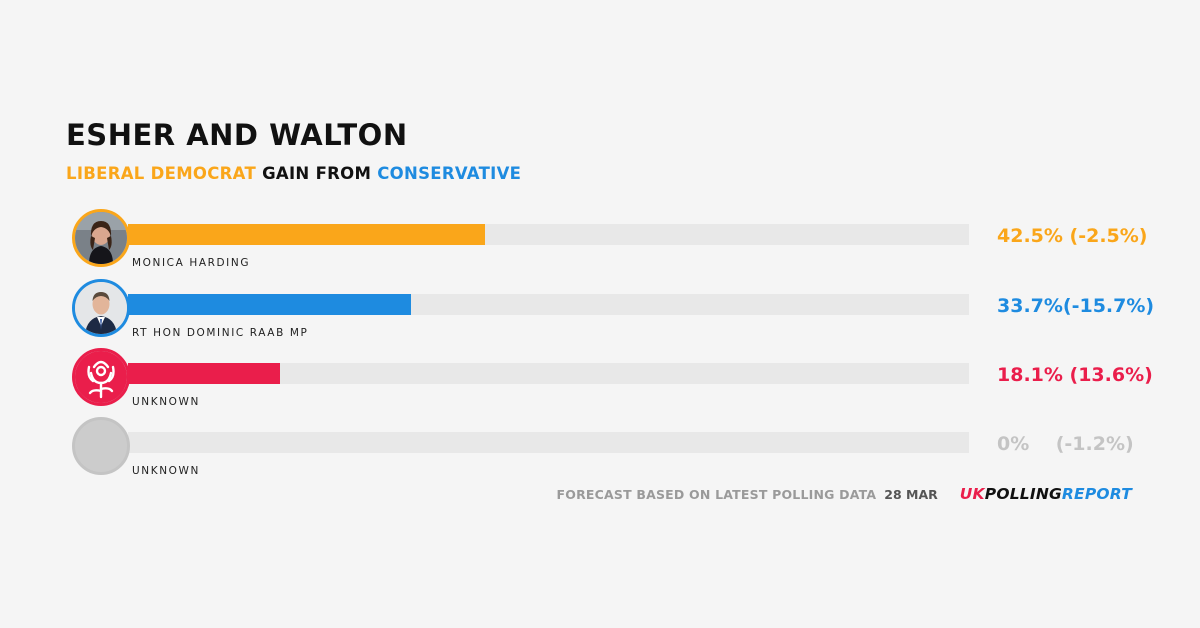 The image size is (1200, 628). Describe the element at coordinates (101, 446) in the screenshot. I see `placeholder-circle-icon` at that location.